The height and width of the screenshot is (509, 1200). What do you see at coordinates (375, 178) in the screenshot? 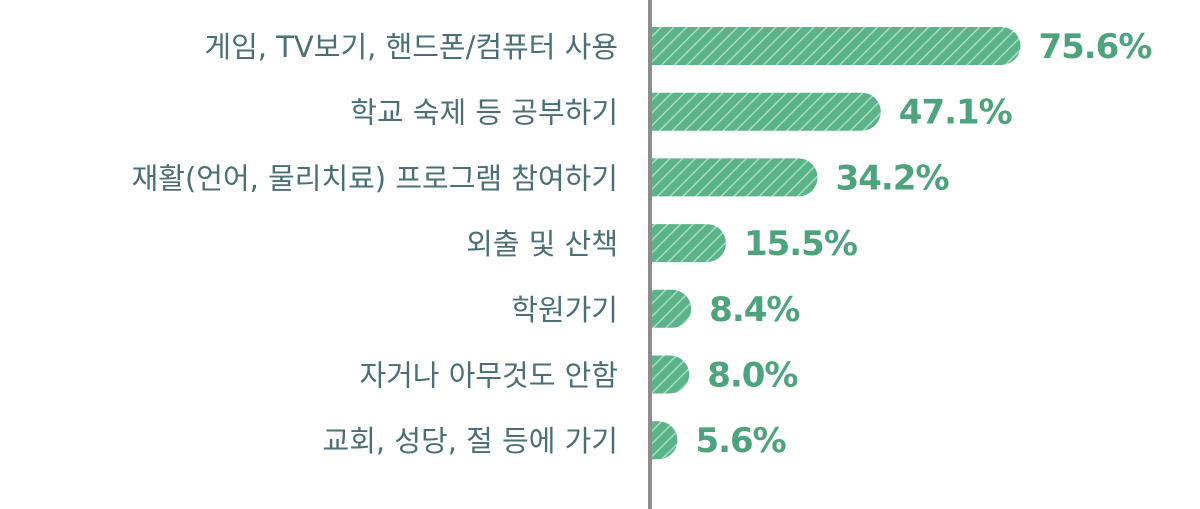
I see `category-label-2: 재활(언어, 물리치료) 프로그램 참여하기` at bounding box center [375, 178].